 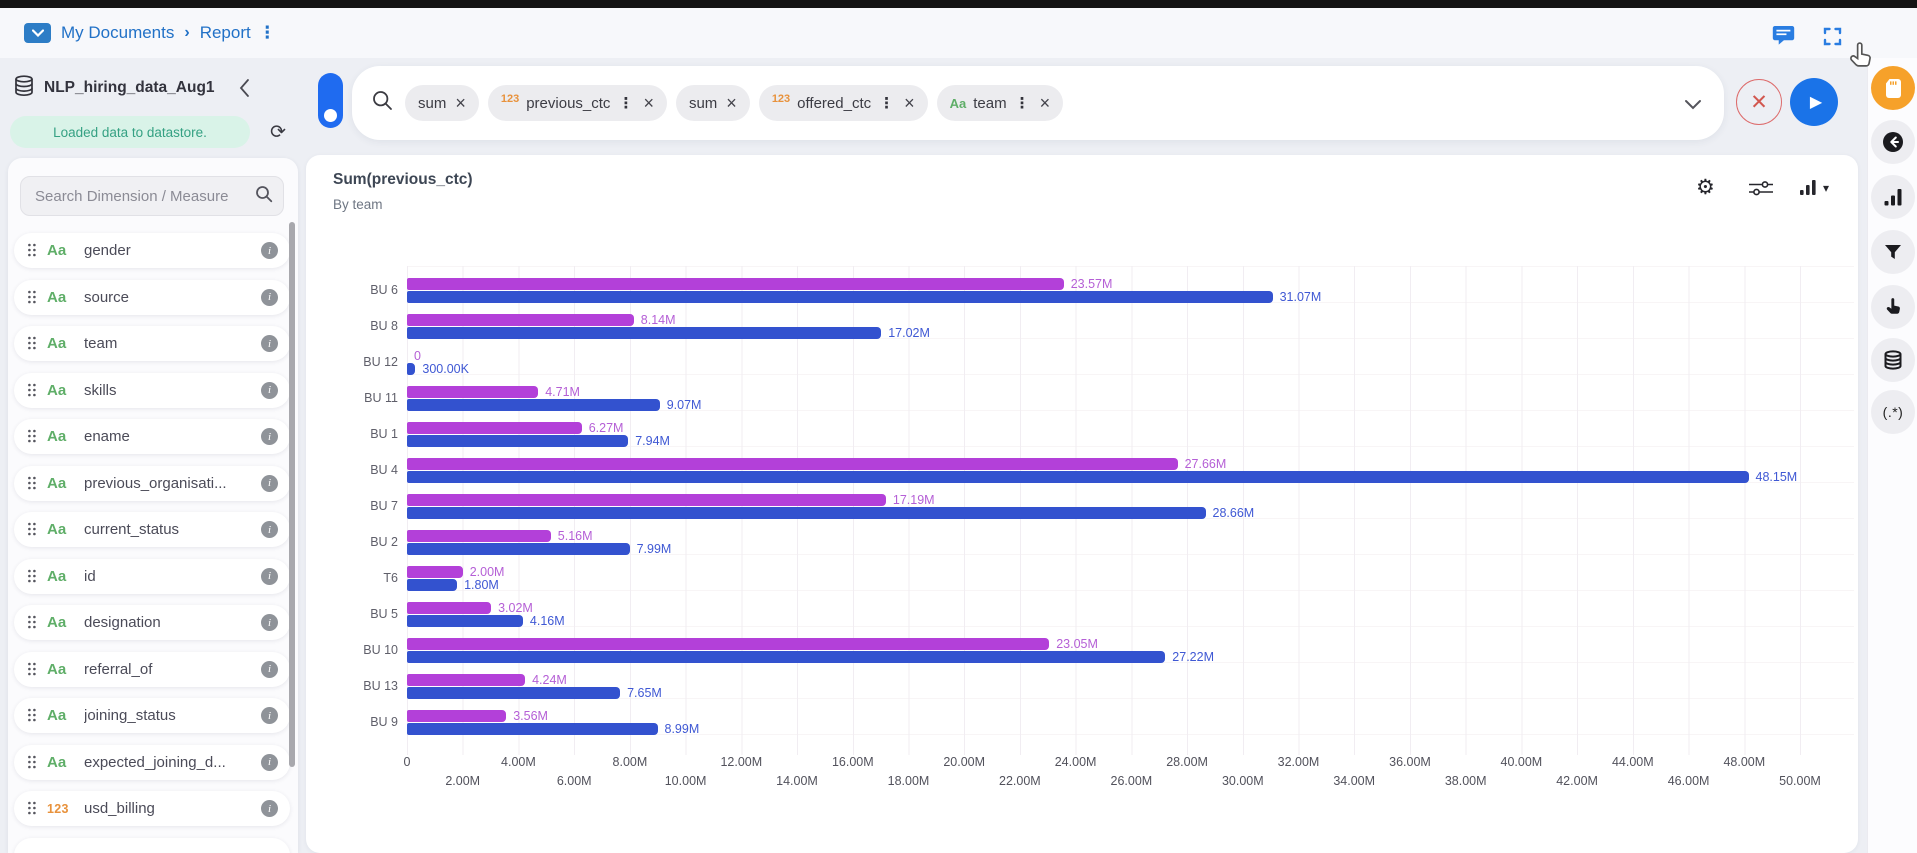 What do you see at coordinates (292, 494) in the screenshot?
I see `sidebar-scrollbar` at bounding box center [292, 494].